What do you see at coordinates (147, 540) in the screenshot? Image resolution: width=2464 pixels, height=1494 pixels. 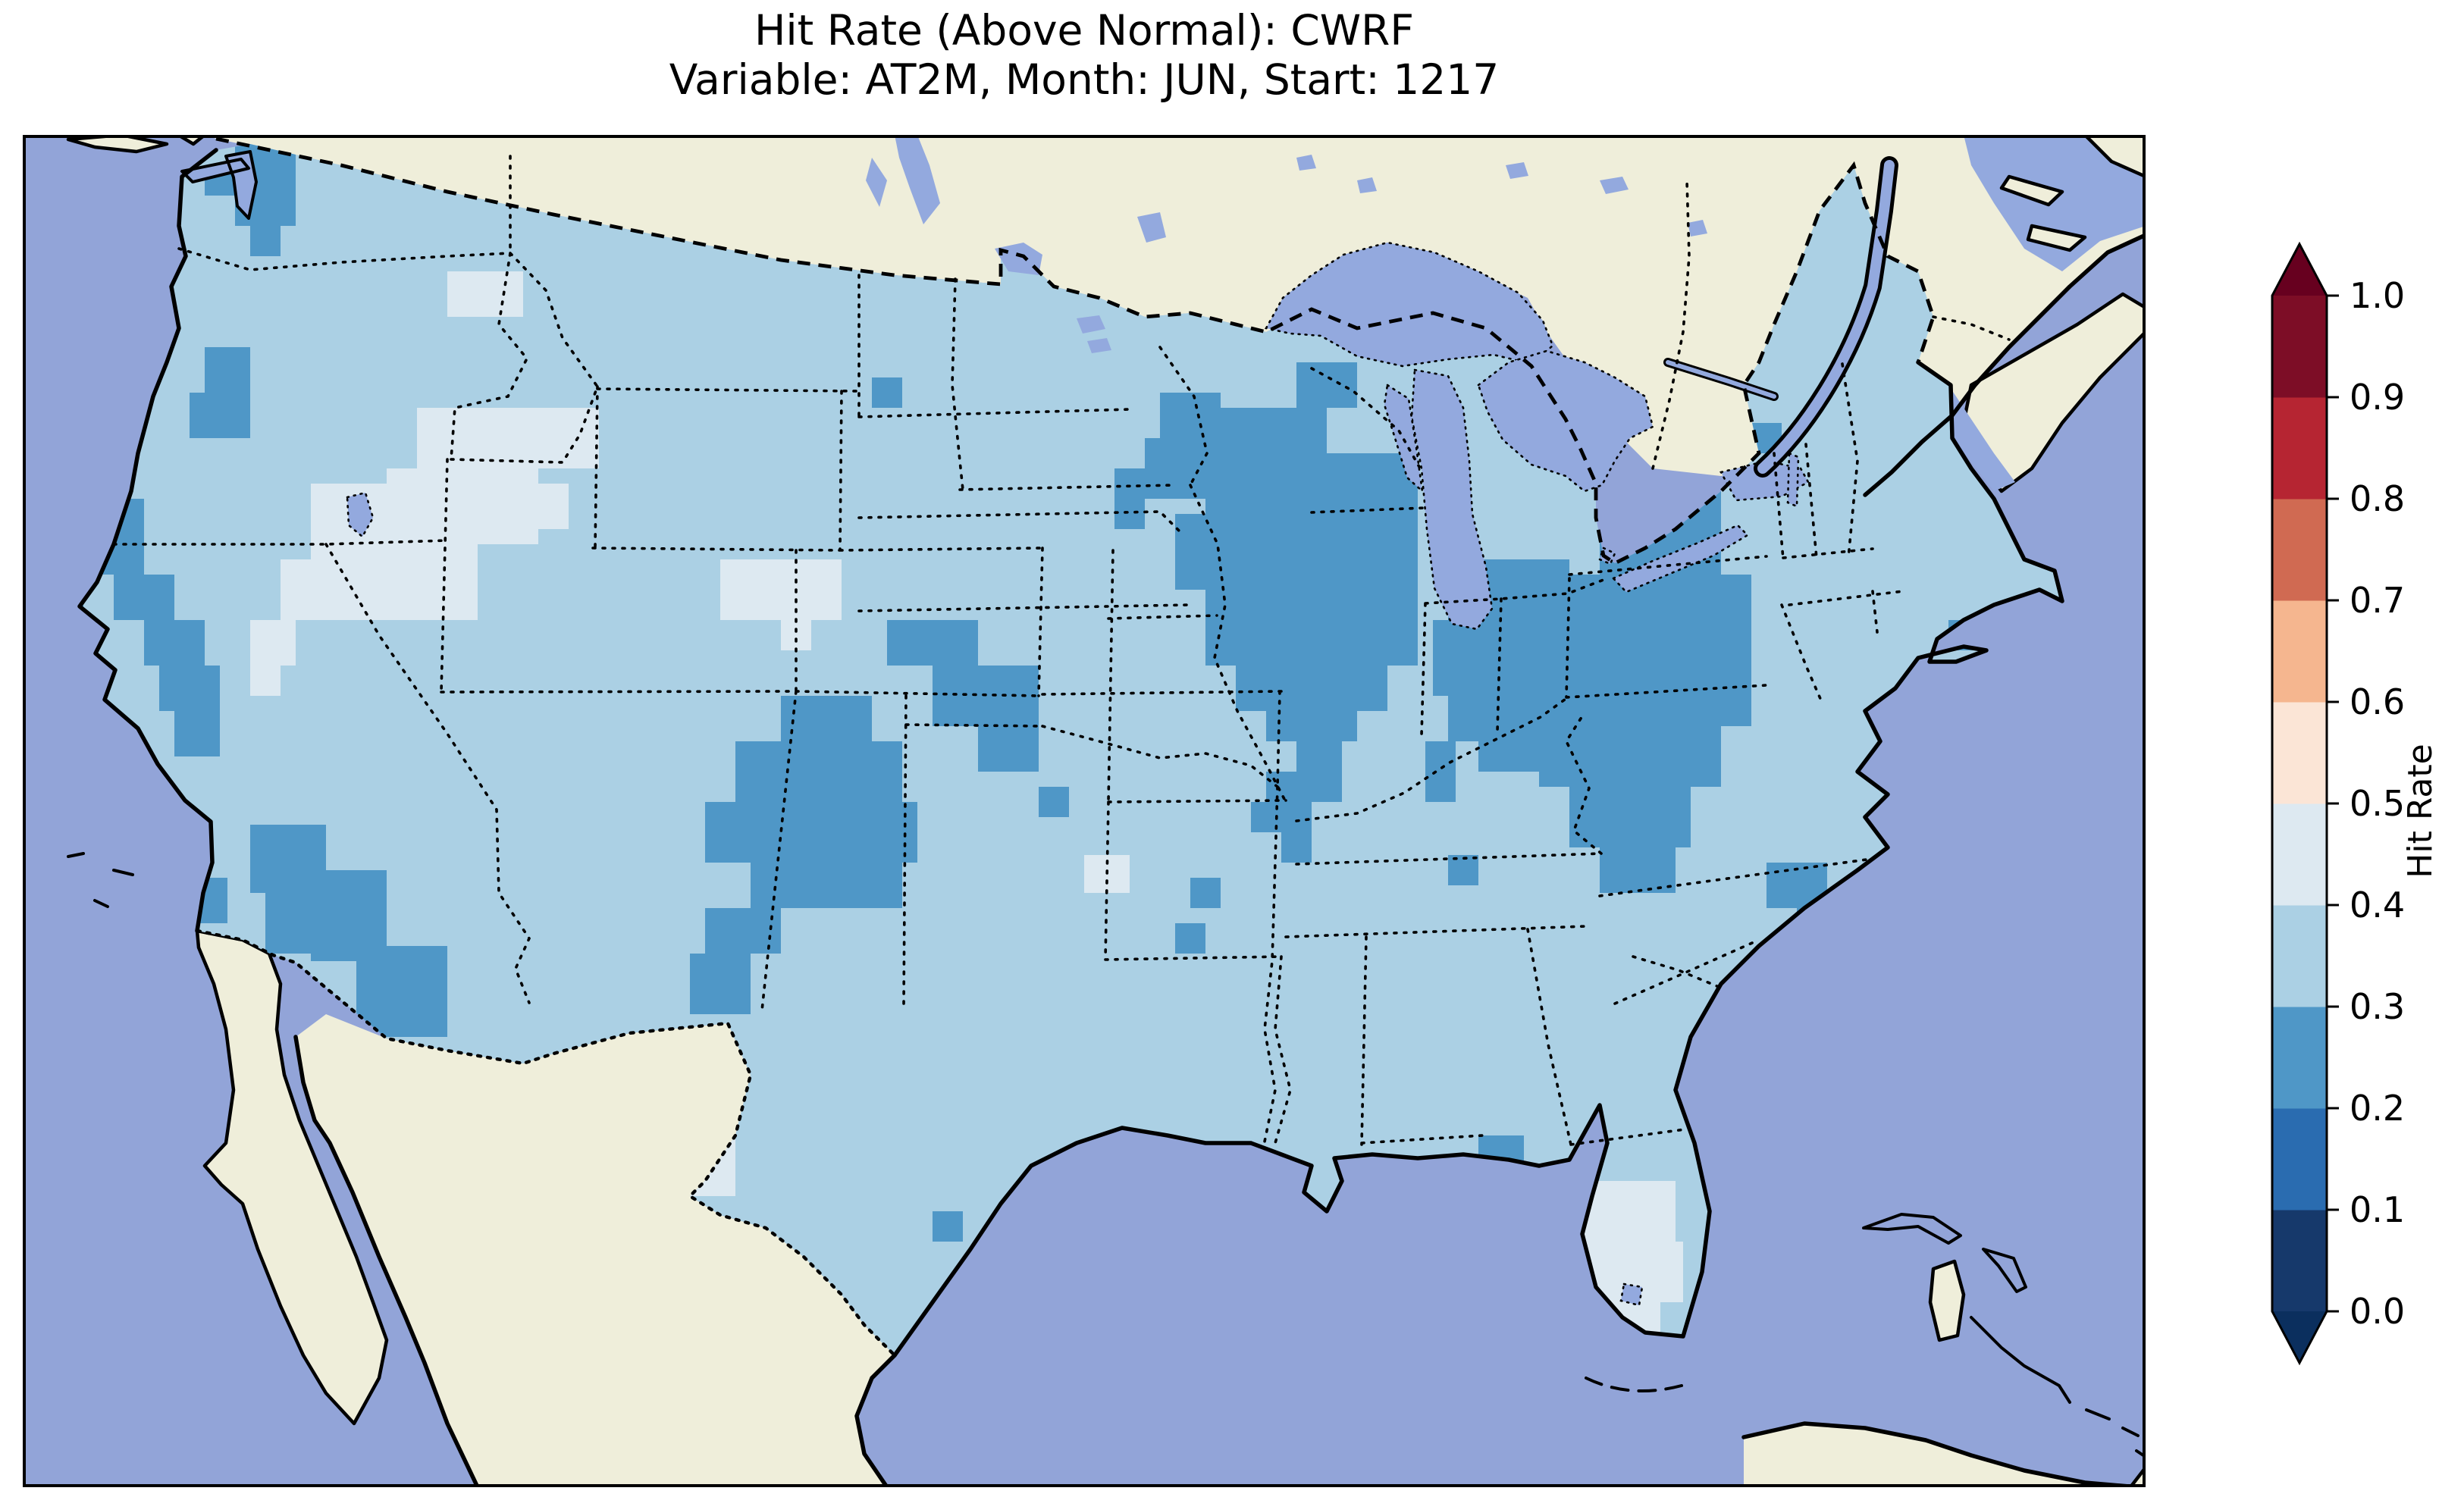 I see `pacific-coastline` at bounding box center [147, 540].